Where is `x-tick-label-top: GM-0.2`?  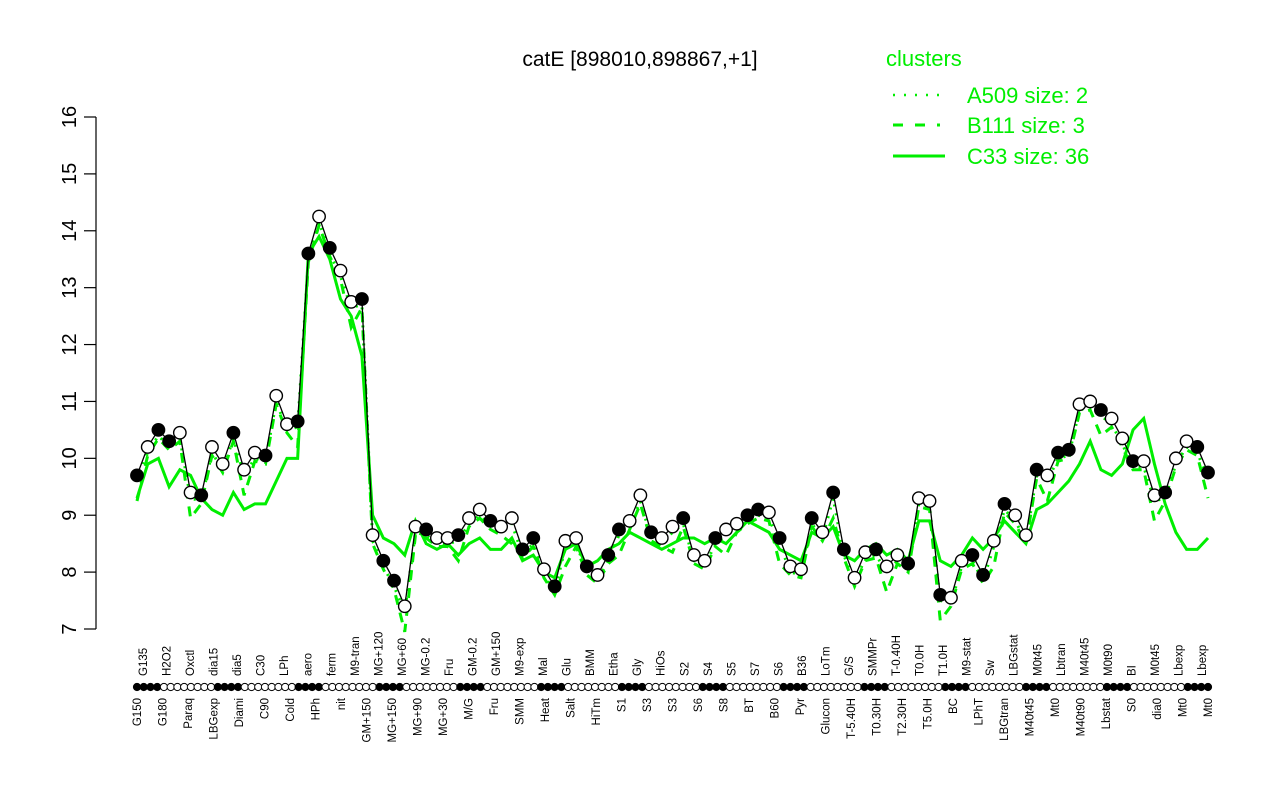
x-tick-label-top: GM-0.2 is located at coordinates (473, 657).